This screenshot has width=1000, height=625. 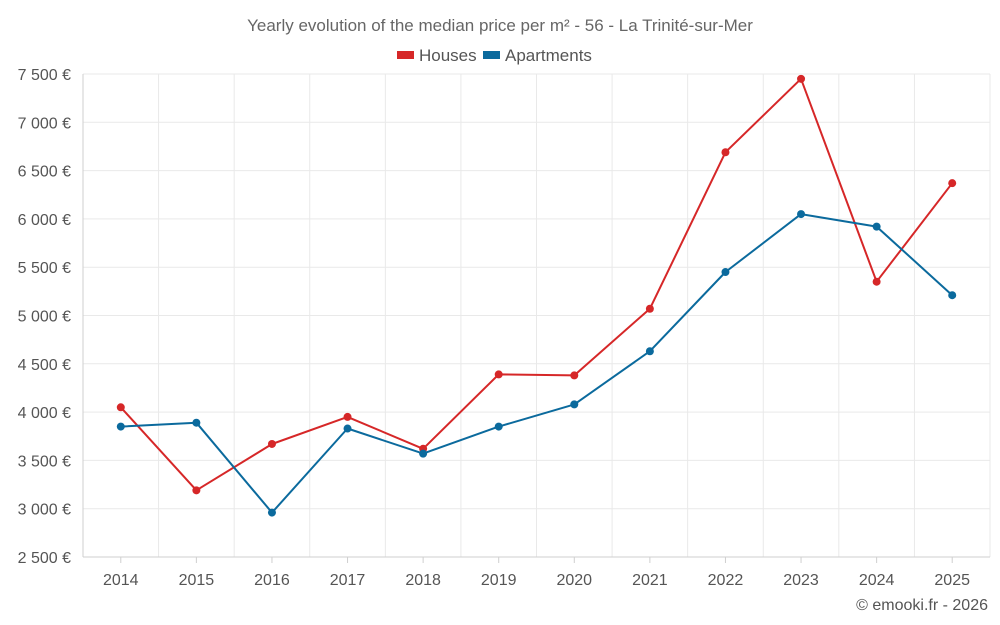 What do you see at coordinates (44, 172) in the screenshot?
I see `y-tick-label: 6 500 €` at bounding box center [44, 172].